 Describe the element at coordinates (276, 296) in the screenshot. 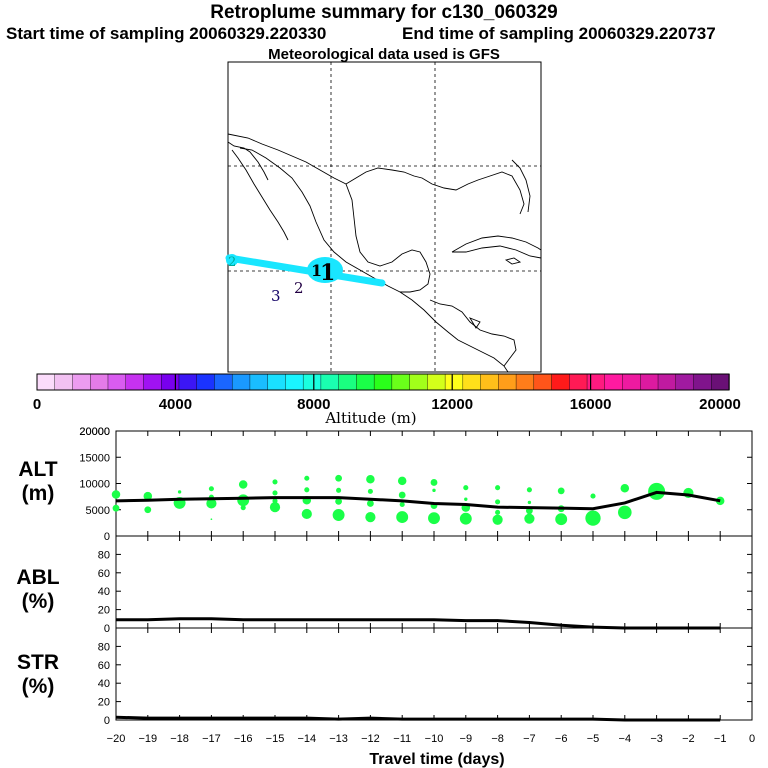

I see `map-marker-3: 3` at that location.